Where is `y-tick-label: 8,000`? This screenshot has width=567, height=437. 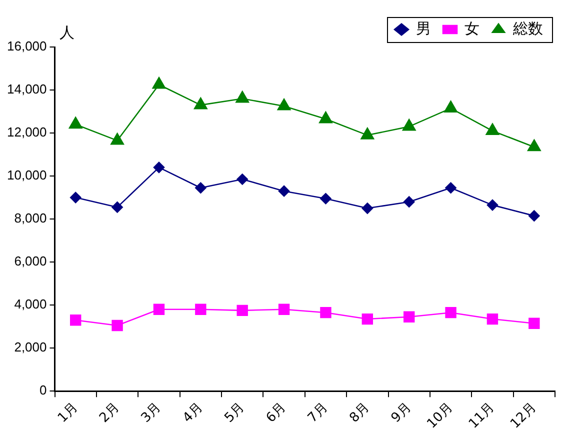 y-tick-label: 8,000 is located at coordinates (30, 218).